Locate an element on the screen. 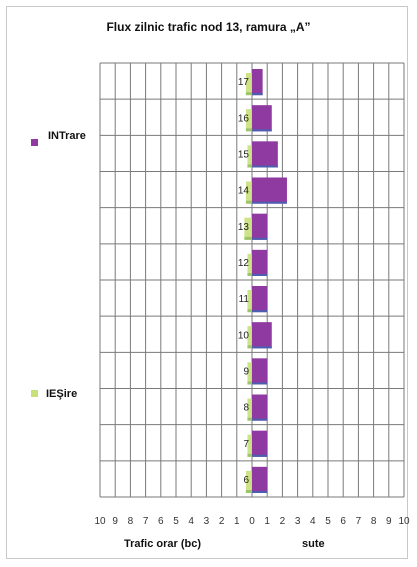  category-label: 15 is located at coordinates (244, 154).